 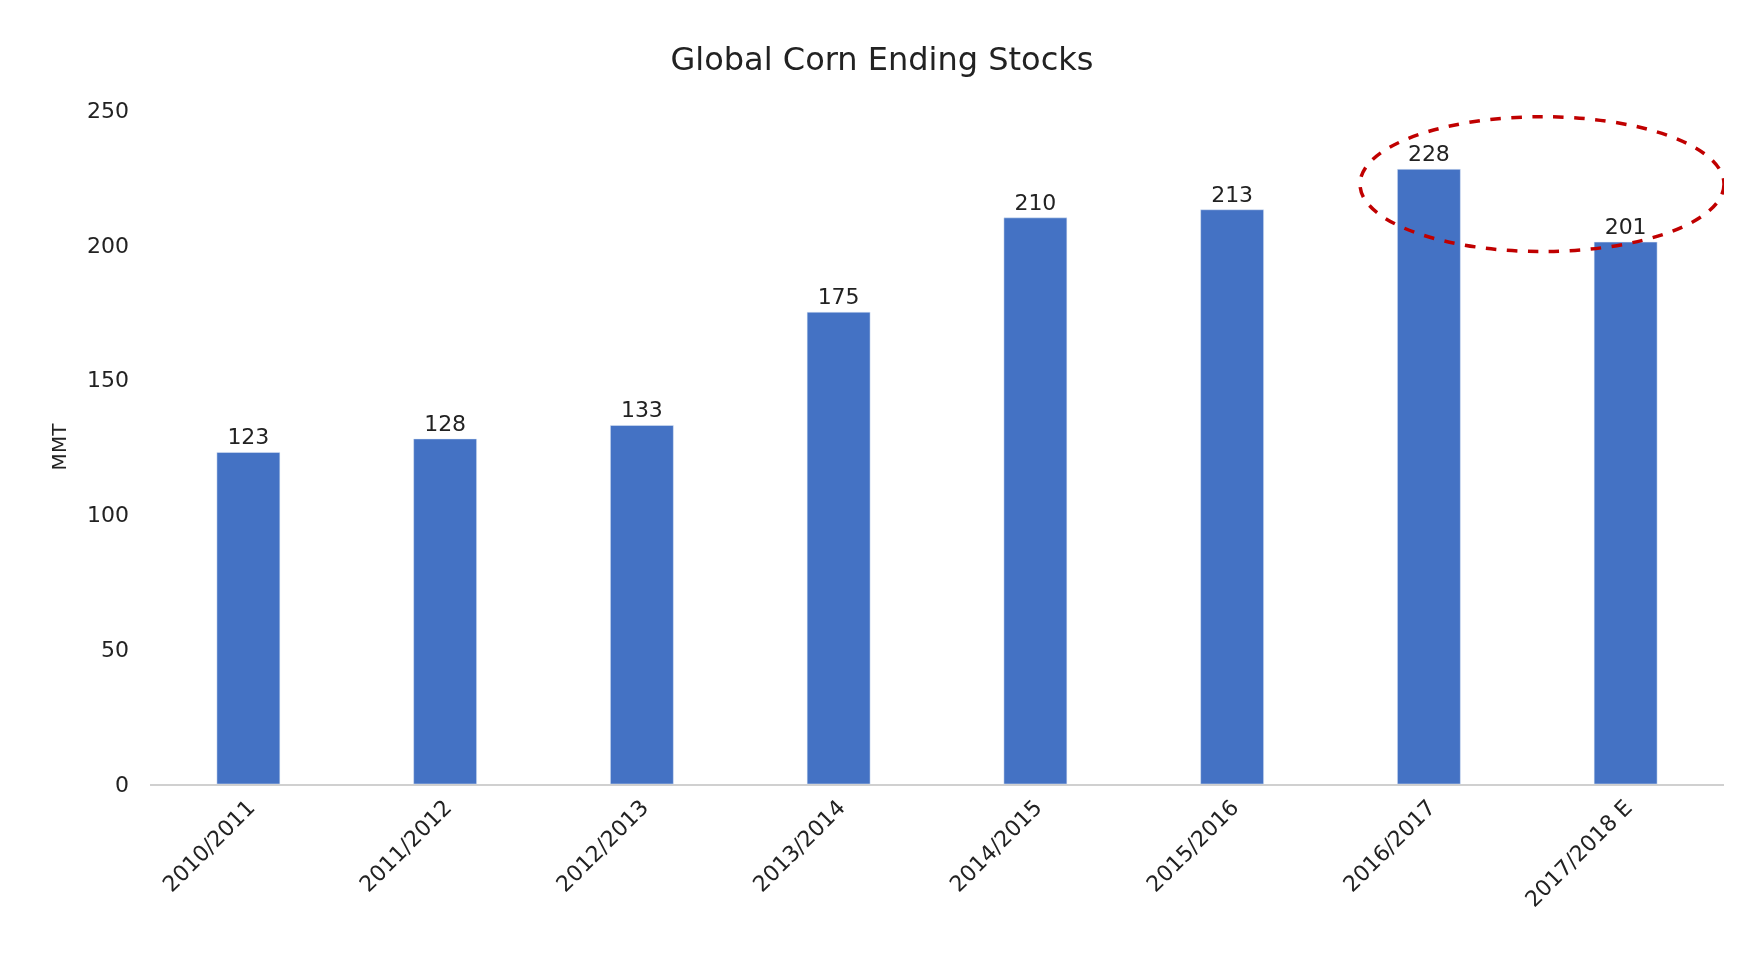 What do you see at coordinates (1035, 202) in the screenshot?
I see `data-label: 210` at bounding box center [1035, 202].